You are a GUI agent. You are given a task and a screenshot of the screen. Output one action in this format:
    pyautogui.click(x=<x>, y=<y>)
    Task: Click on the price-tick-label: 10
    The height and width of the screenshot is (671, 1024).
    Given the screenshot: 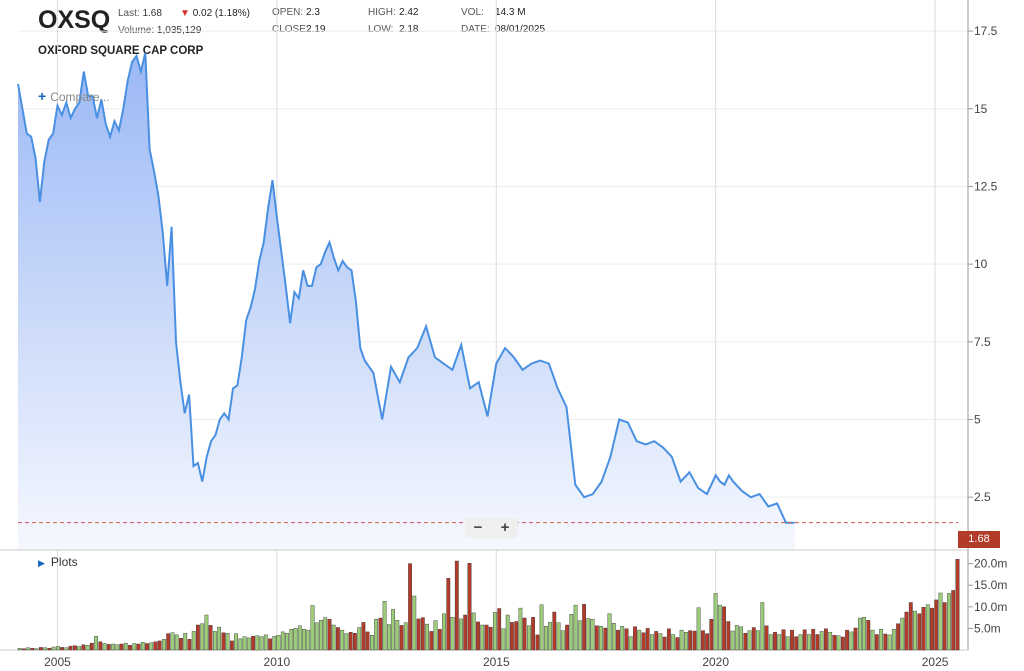 What is the action you would take?
    pyautogui.click(x=981, y=264)
    